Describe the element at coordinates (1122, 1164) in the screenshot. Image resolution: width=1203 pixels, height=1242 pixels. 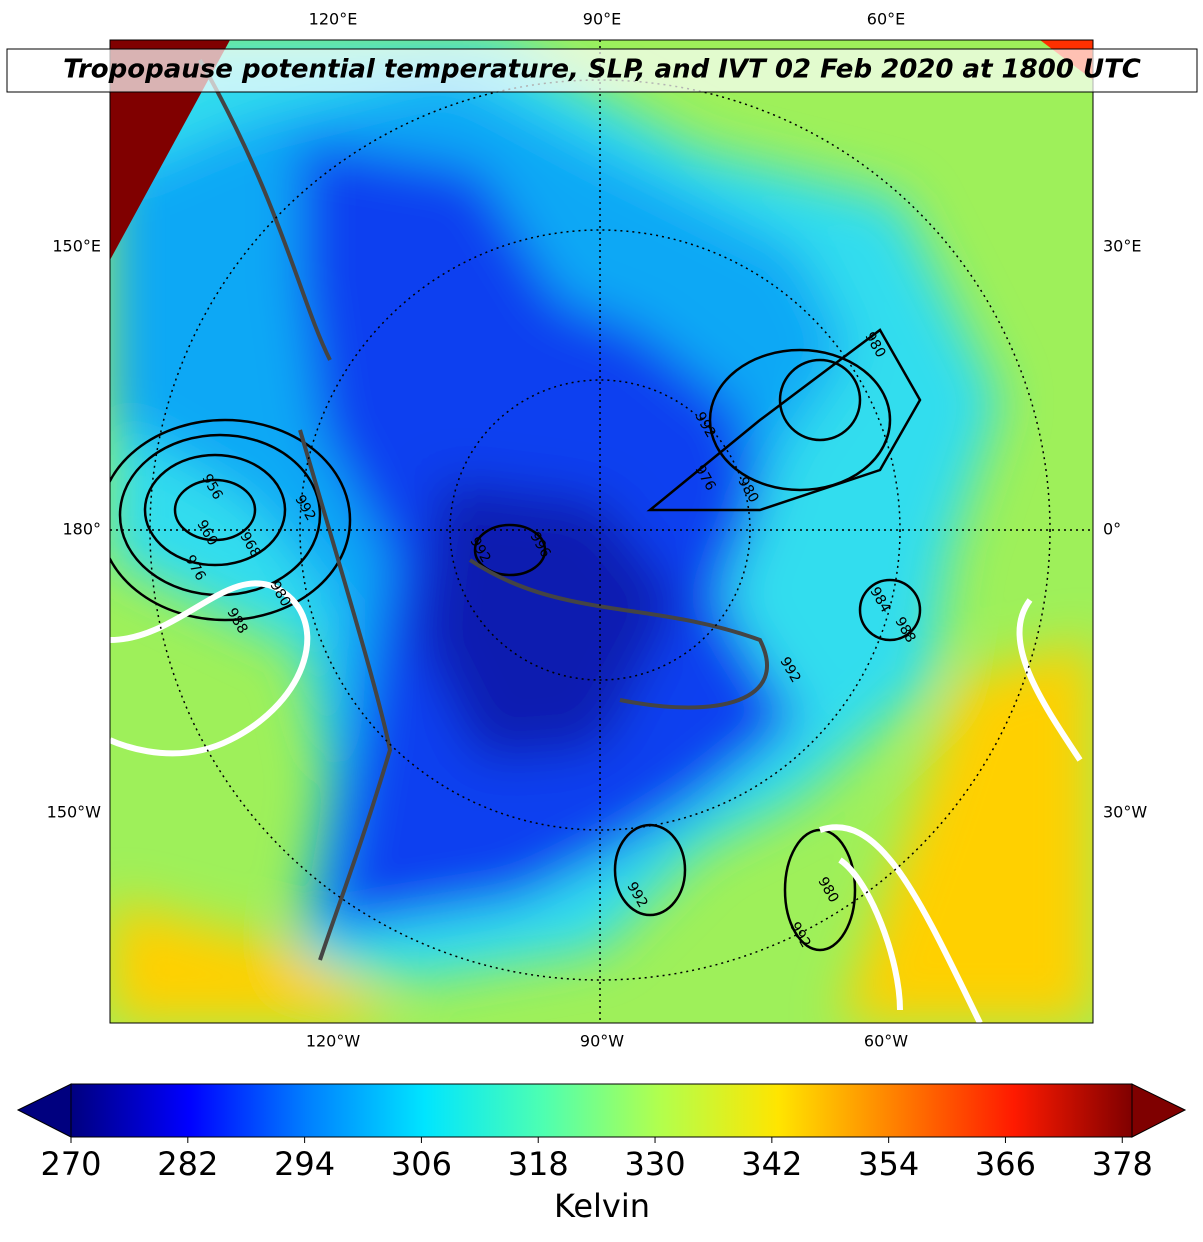
I see `colorbar-tick-label: 378` at that location.